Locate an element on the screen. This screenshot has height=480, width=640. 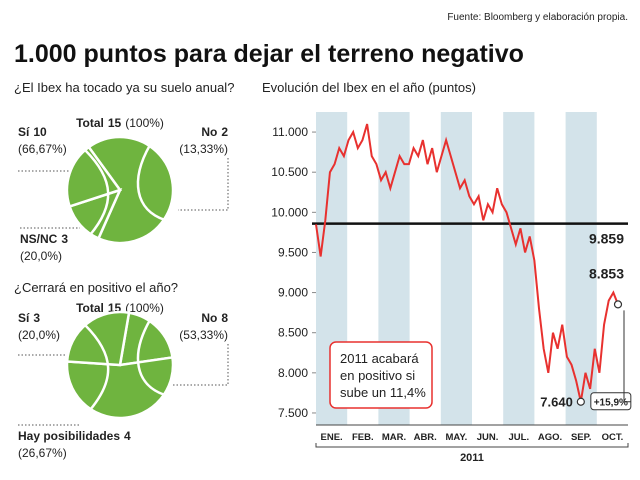
slice-label-part: 2 is located at coordinates (224, 132).